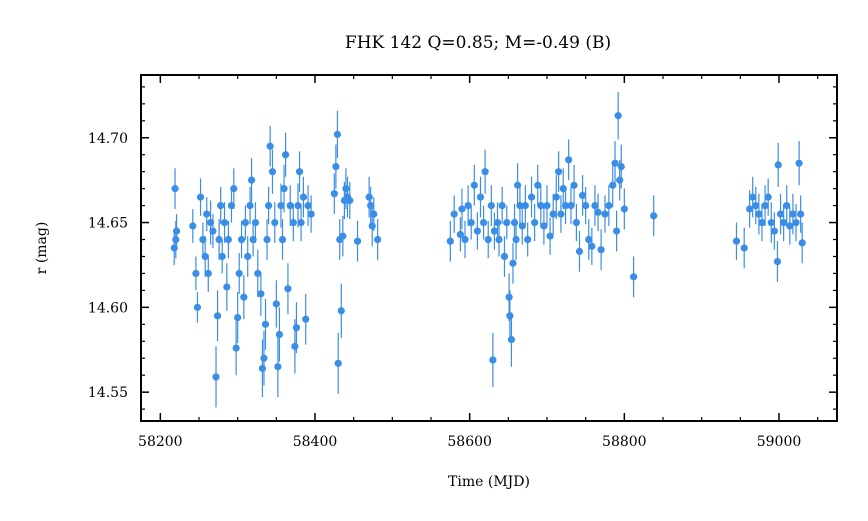  I want to click on y-tick-label: 14.55, so click(108, 393).